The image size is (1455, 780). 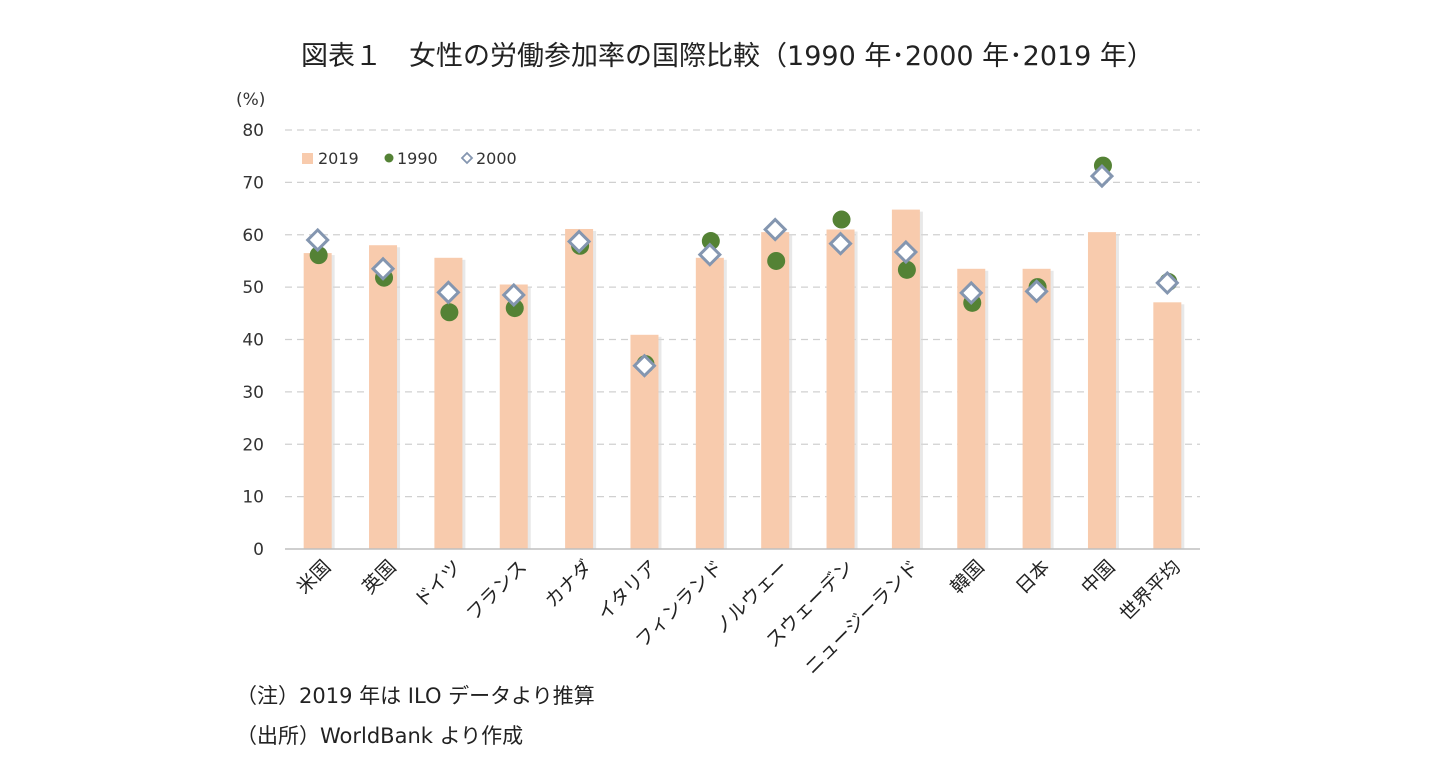 What do you see at coordinates (258, 550) in the screenshot?
I see `y-tick-label: 0` at bounding box center [258, 550].